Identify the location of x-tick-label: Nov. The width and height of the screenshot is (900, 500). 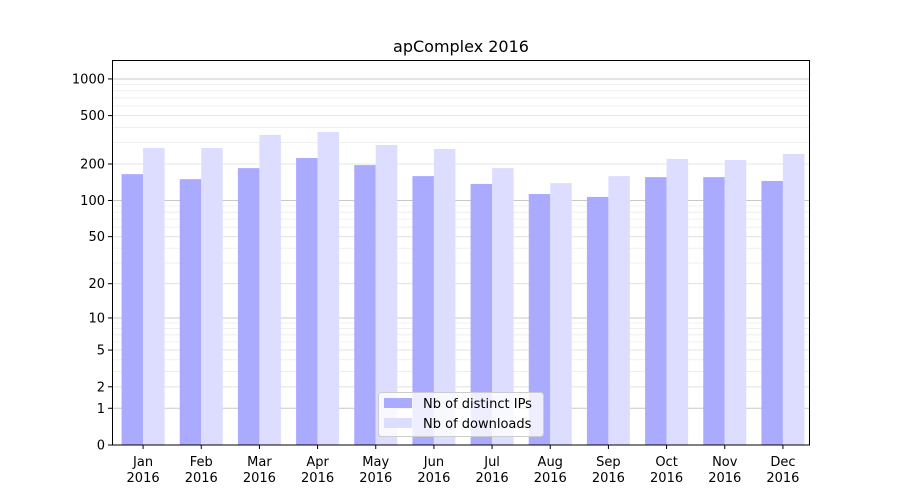
(725, 462).